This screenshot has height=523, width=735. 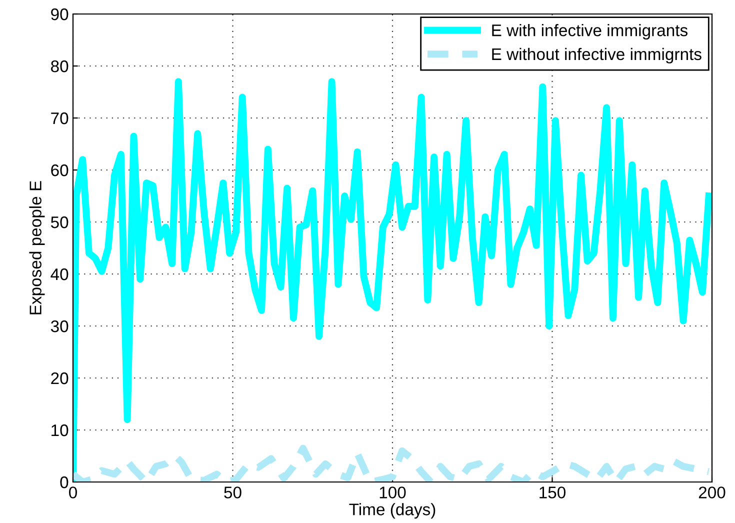 I want to click on x-tick-label: 150, so click(x=553, y=492).